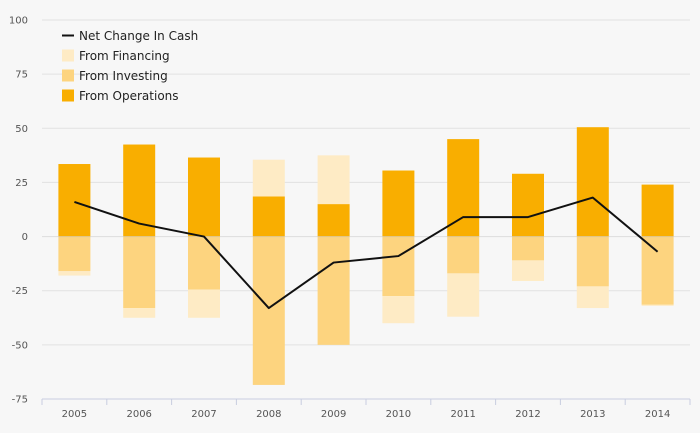  What do you see at coordinates (204, 263) in the screenshot?
I see `bar-from-investing-2007` at bounding box center [204, 263].